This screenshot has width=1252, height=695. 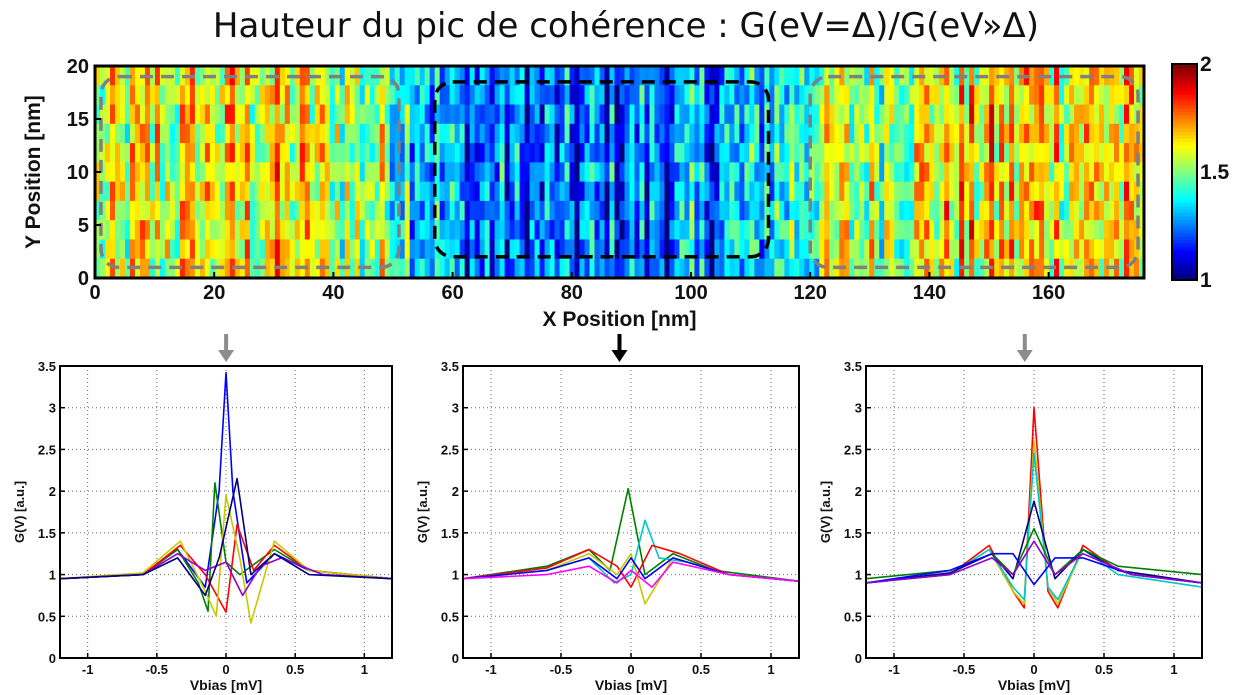 What do you see at coordinates (52, 408) in the screenshot?
I see `y-tick-label: 3` at bounding box center [52, 408].